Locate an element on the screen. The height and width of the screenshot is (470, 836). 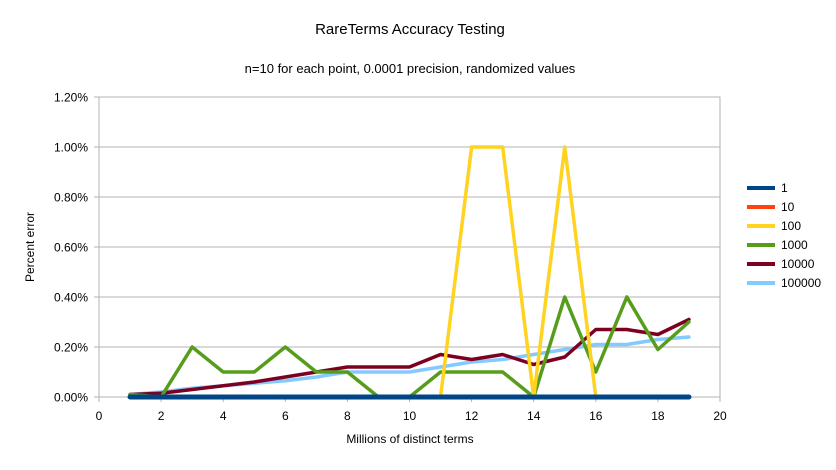
x-tick-label: 0 is located at coordinates (99, 416).